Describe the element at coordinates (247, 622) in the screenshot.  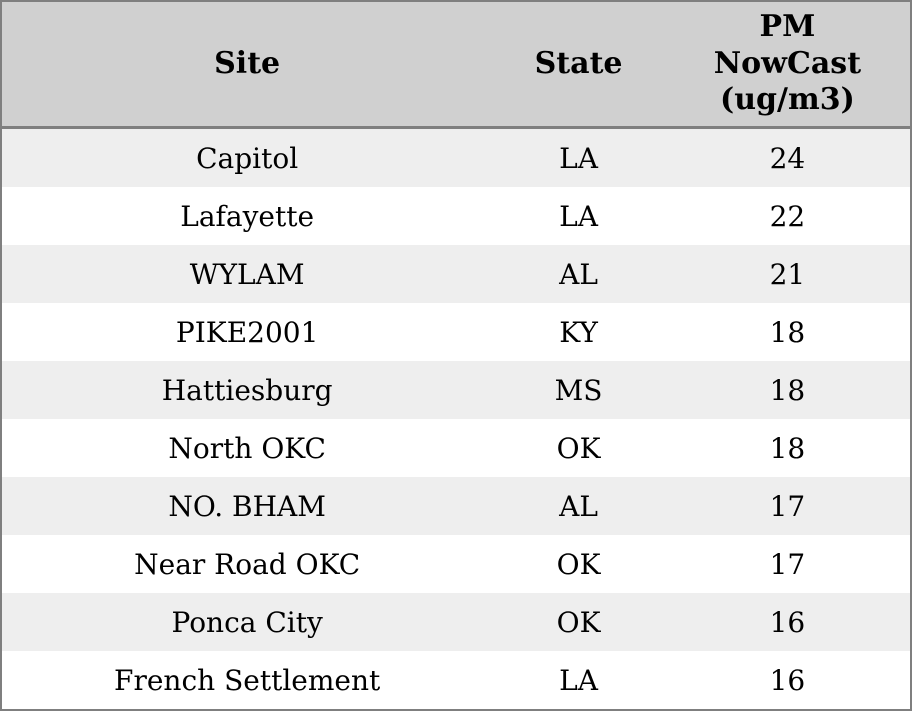
I see `site-cell: Ponca City` at that location.